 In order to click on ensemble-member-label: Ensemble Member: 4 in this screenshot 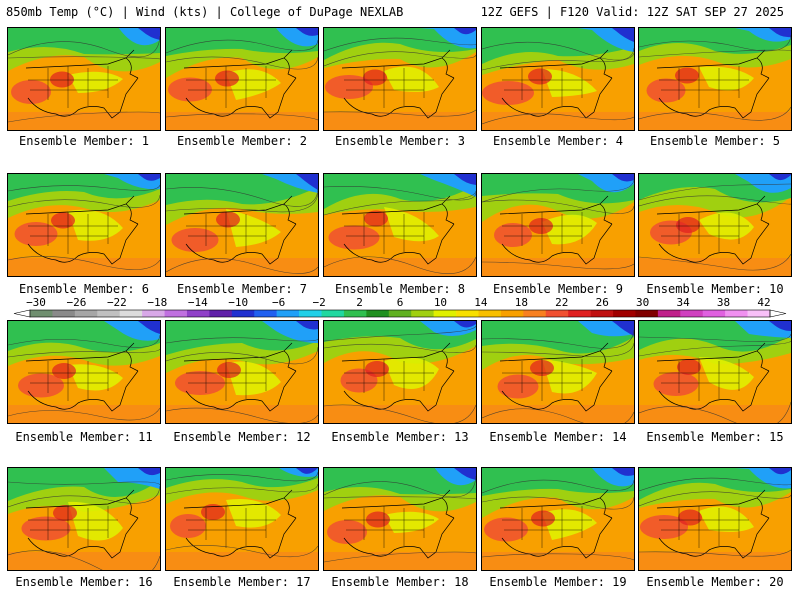, I will do `click(558, 141)`.